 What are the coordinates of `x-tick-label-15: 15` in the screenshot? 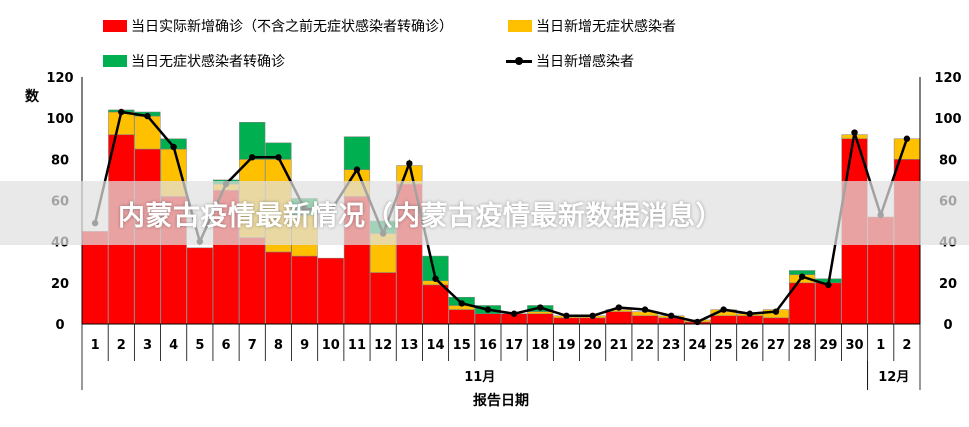 It's located at (462, 345).